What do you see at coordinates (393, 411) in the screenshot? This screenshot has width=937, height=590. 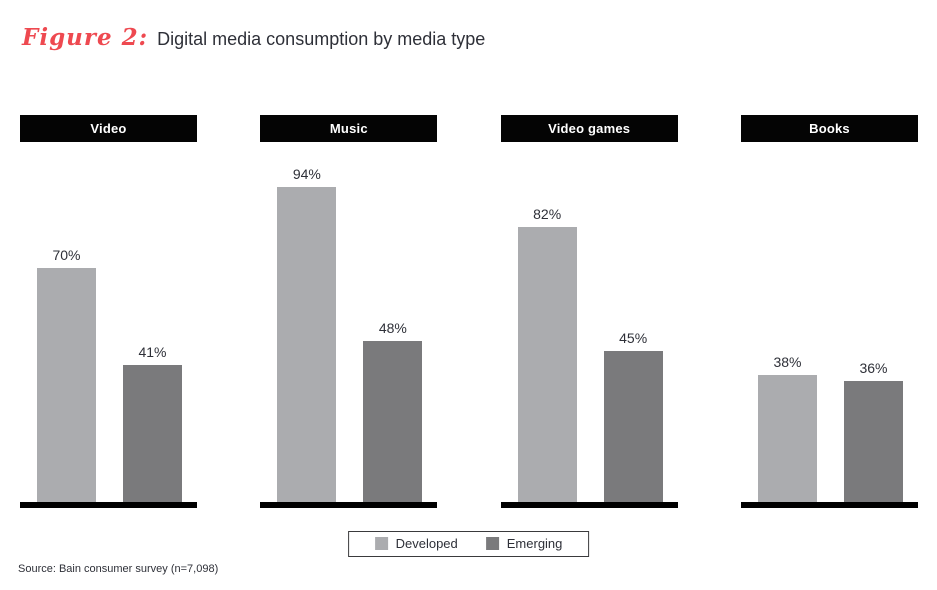 I see `bar-emerging-music: 48%` at bounding box center [393, 411].